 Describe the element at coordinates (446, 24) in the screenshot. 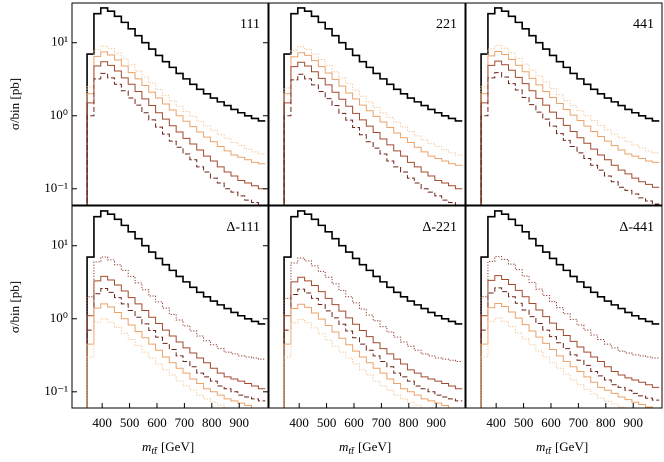

I see `panel-label: 221` at that location.